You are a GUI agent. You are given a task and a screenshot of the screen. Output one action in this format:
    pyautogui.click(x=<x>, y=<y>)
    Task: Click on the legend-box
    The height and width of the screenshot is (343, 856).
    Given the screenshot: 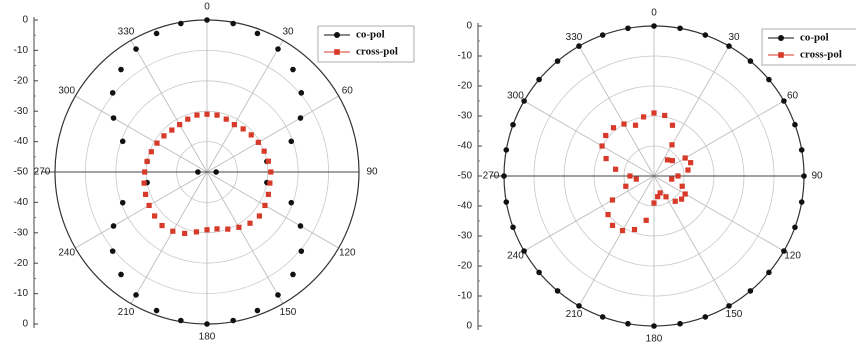 What is the action you would take?
    pyautogui.click(x=366, y=44)
    